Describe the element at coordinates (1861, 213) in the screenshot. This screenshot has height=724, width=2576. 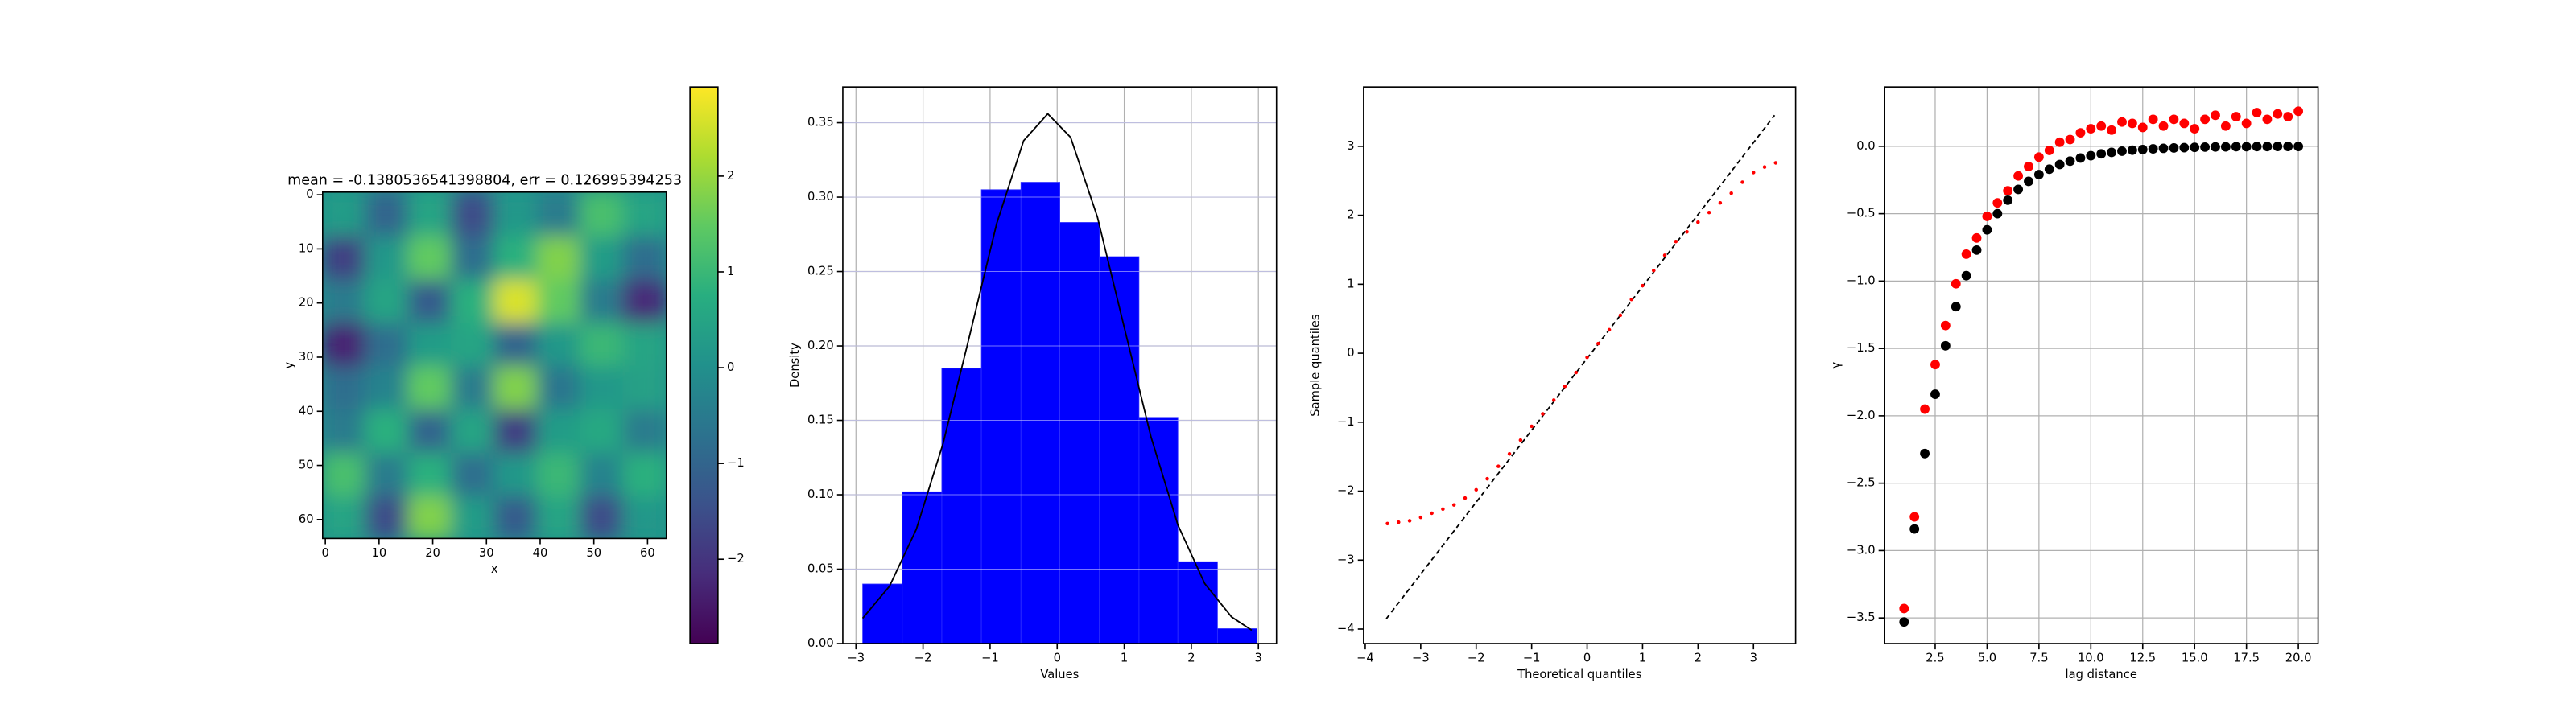
I see `y-tick-label: −0.5` at that location.